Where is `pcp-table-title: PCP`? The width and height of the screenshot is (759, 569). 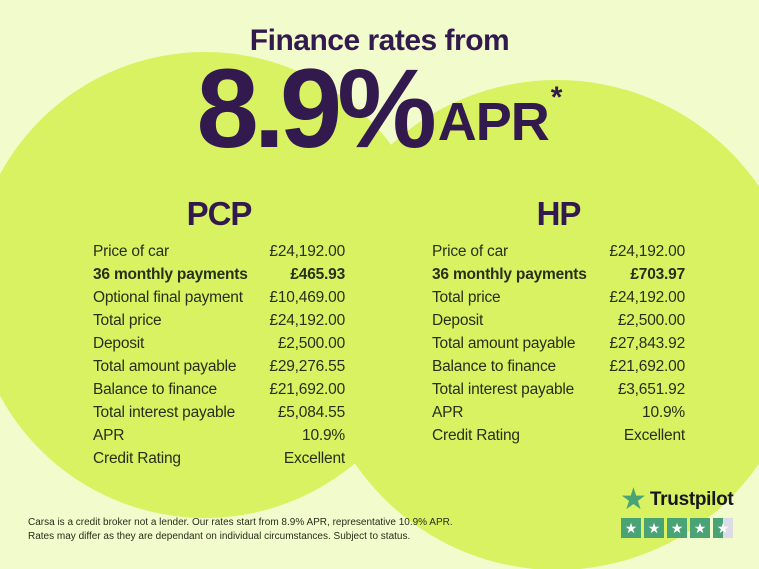
pcp-table-title: PCP is located at coordinates (219, 213).